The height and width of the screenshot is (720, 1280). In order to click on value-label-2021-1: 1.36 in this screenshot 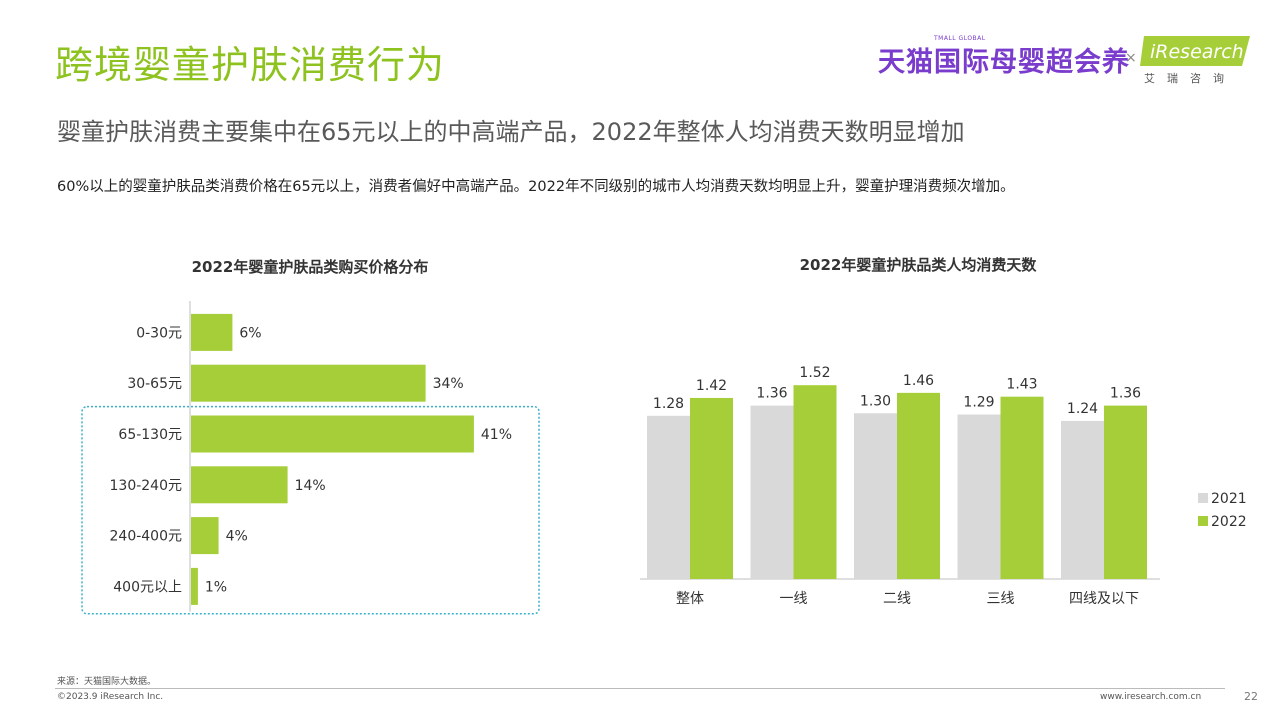, I will do `click(771, 394)`.